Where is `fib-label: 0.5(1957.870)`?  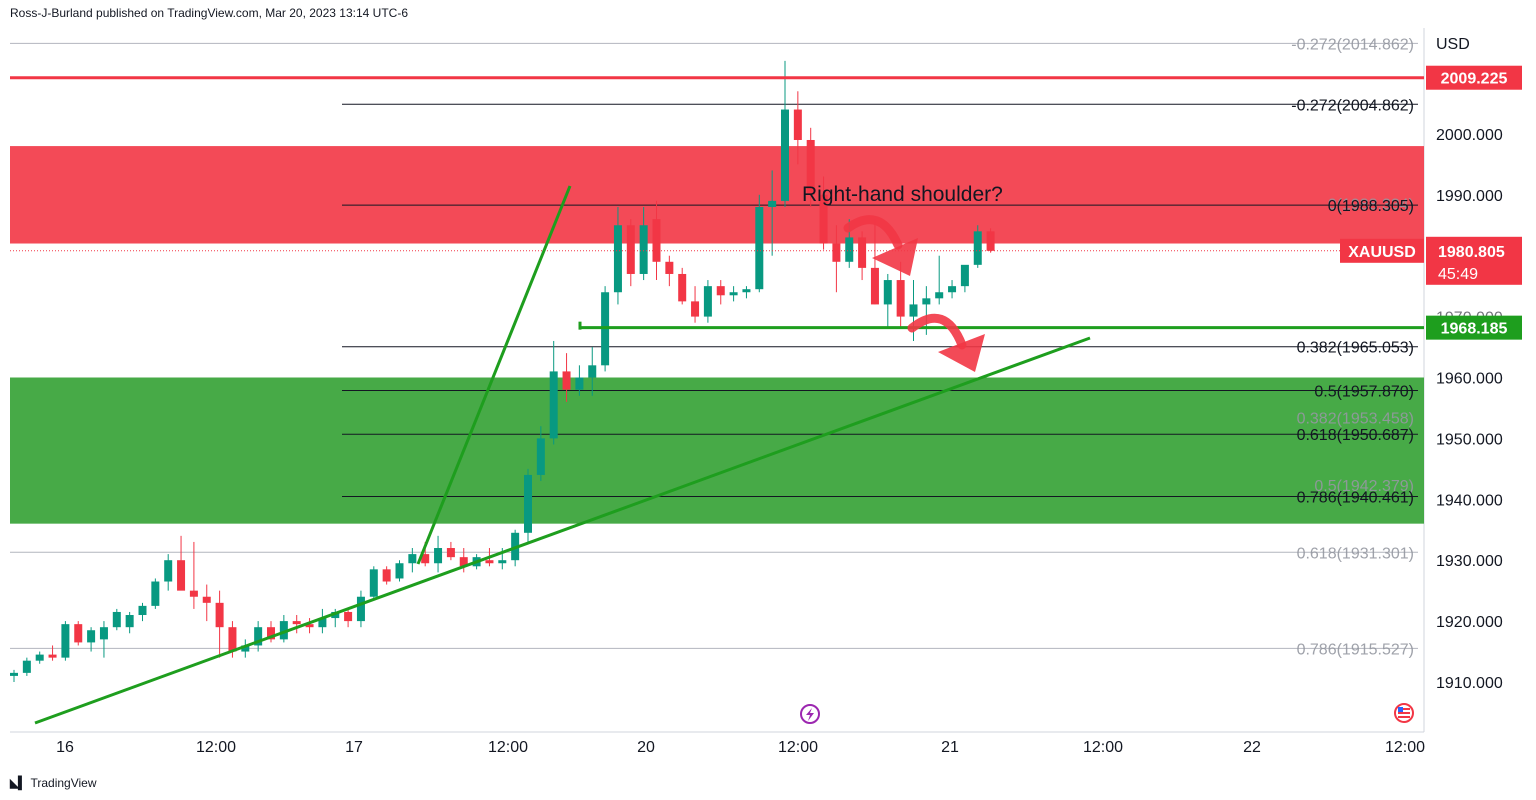
fib-label: 0.5(1957.870) is located at coordinates (1364, 391).